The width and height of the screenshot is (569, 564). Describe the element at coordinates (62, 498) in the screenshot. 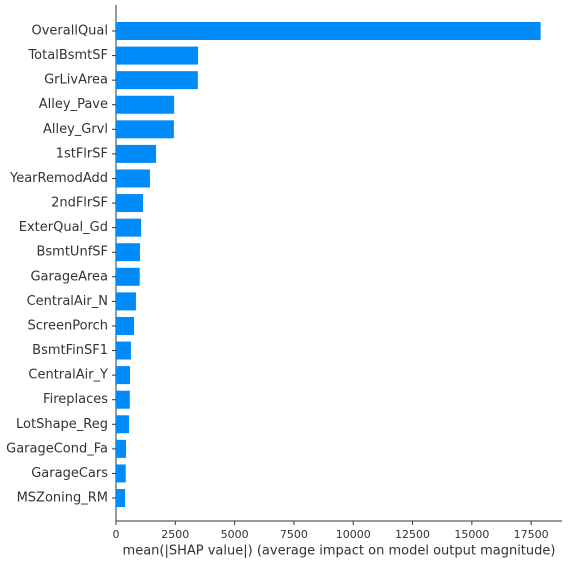

I see `y-tick-label: MSZoning_RM` at that location.